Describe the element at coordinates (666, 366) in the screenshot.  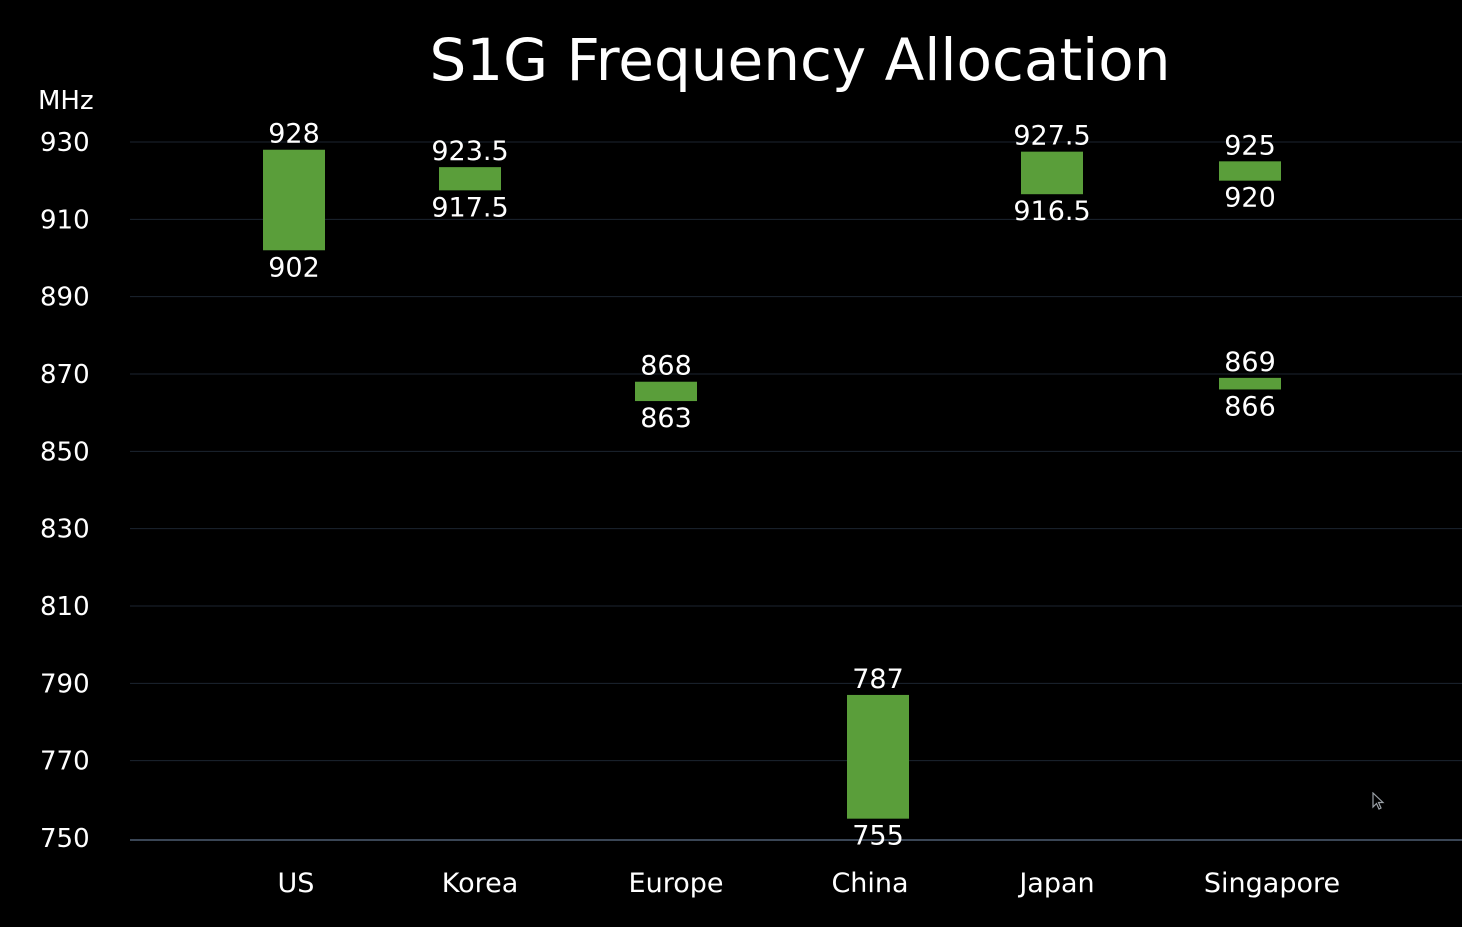
I see `band-high-label: 868` at that location.